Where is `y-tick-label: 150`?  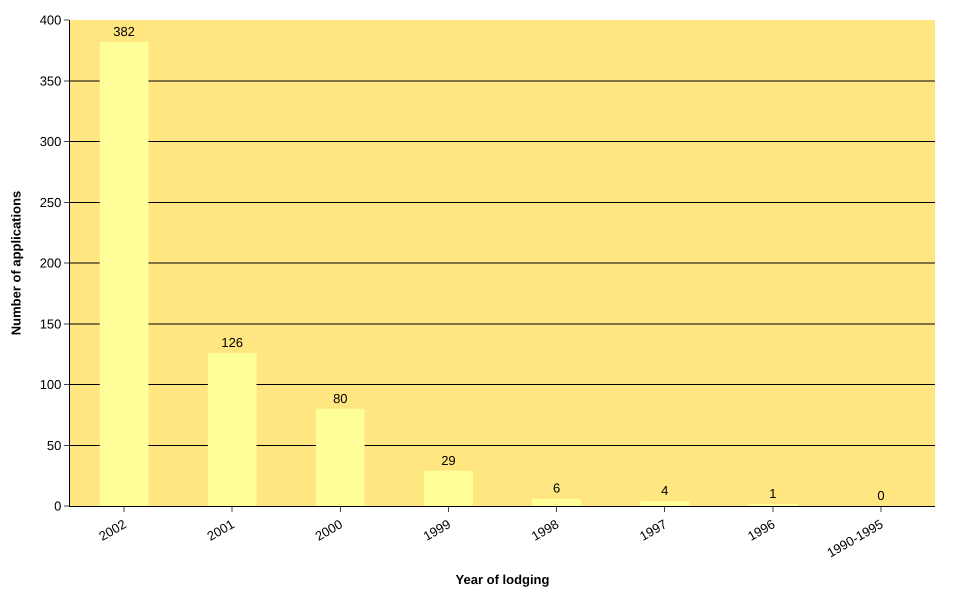 y-tick-label: 150 is located at coordinates (51, 324).